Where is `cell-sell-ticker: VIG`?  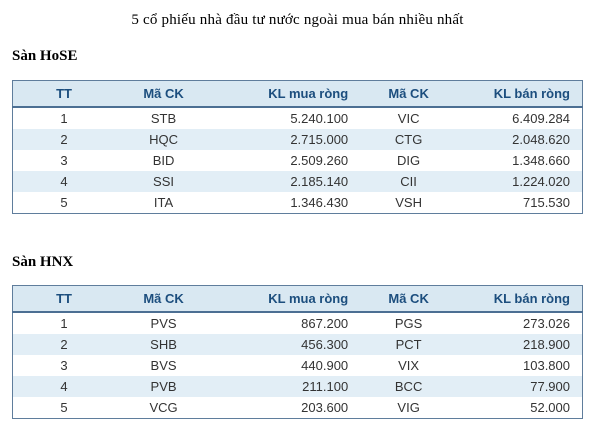 cell-sell-ticker: VIG is located at coordinates (409, 408).